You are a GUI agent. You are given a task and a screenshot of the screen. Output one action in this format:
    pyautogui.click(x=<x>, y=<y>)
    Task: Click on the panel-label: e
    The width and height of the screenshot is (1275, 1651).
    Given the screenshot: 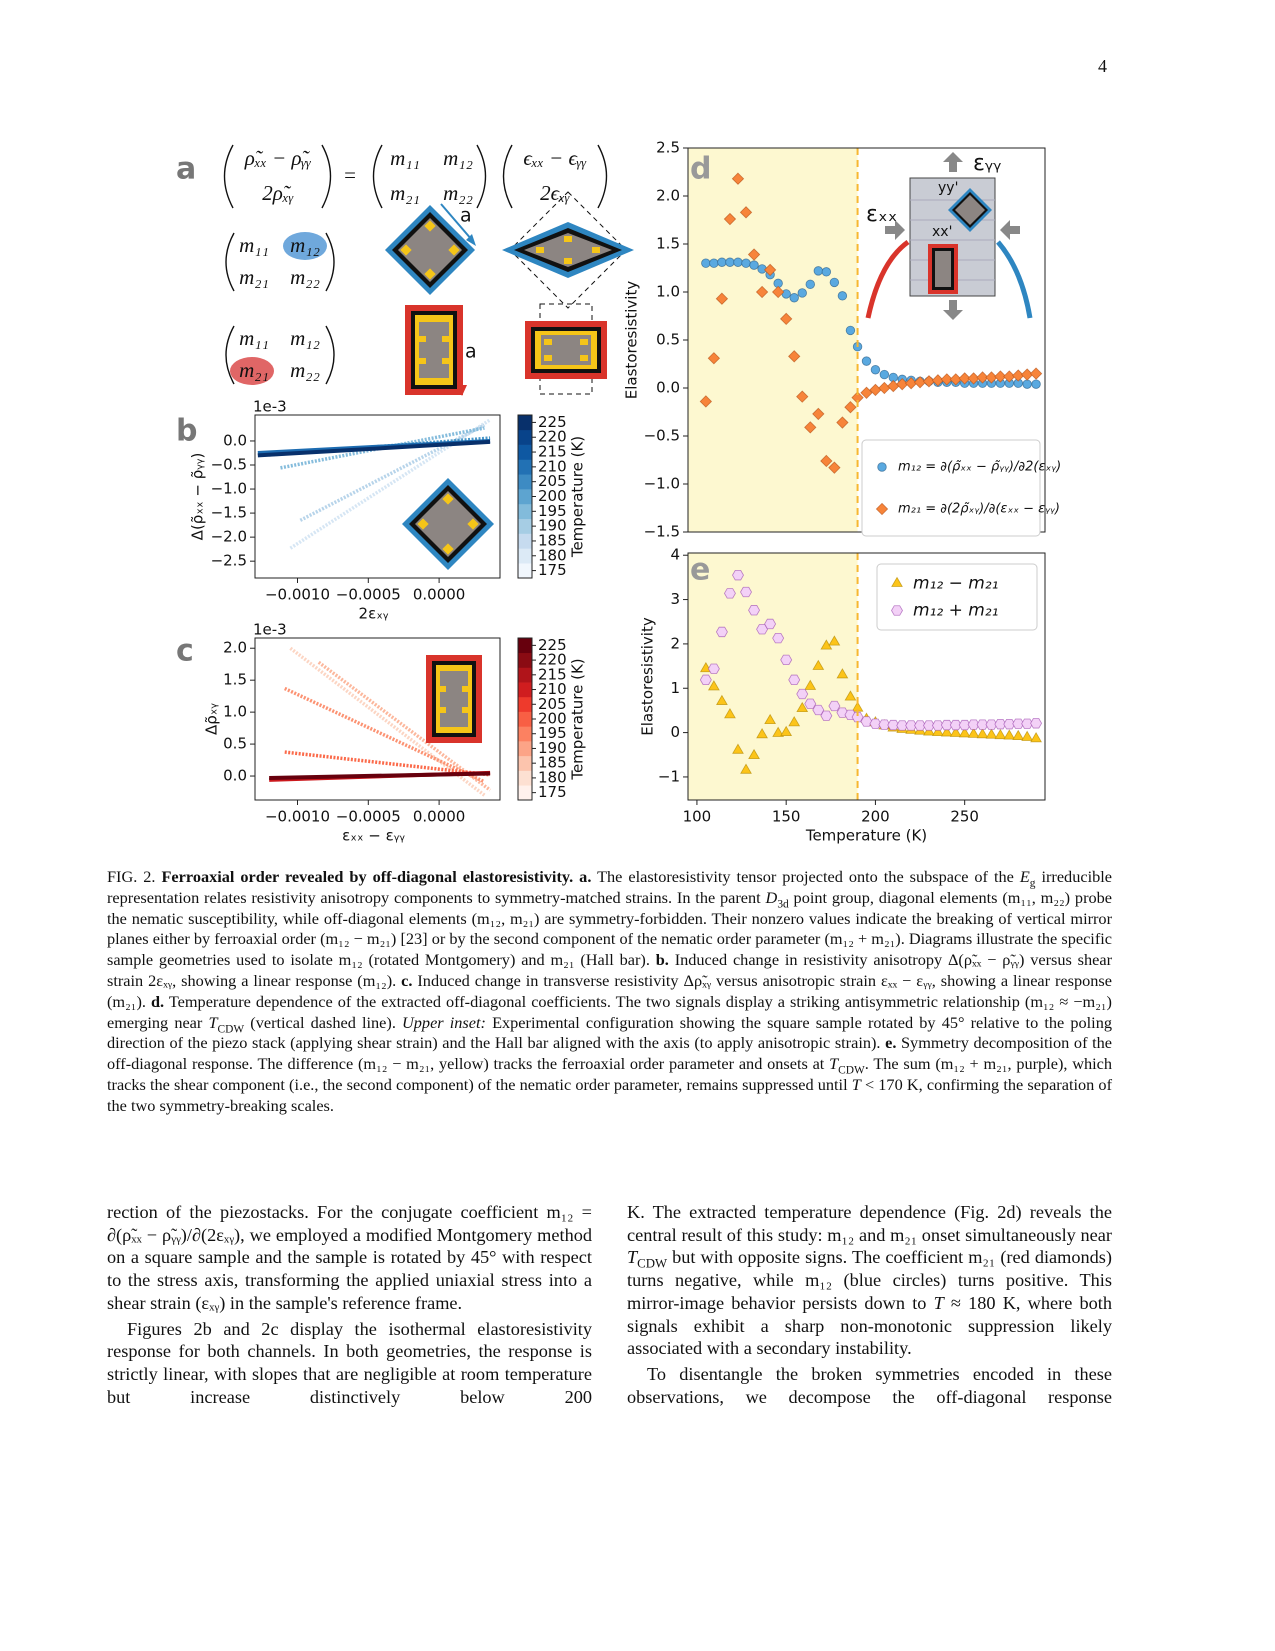 What is the action you would take?
    pyautogui.click(x=700, y=570)
    